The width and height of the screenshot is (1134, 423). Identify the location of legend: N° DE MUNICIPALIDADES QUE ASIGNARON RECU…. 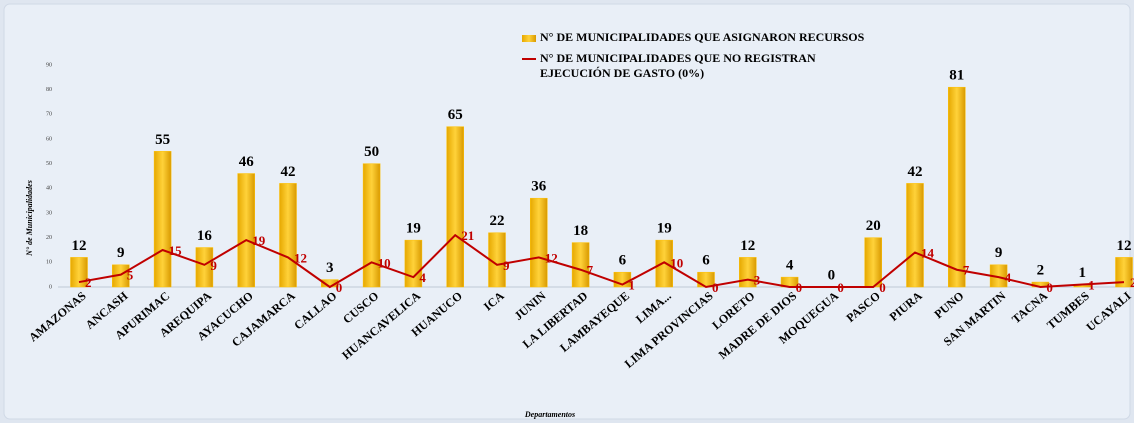
(702, 58).